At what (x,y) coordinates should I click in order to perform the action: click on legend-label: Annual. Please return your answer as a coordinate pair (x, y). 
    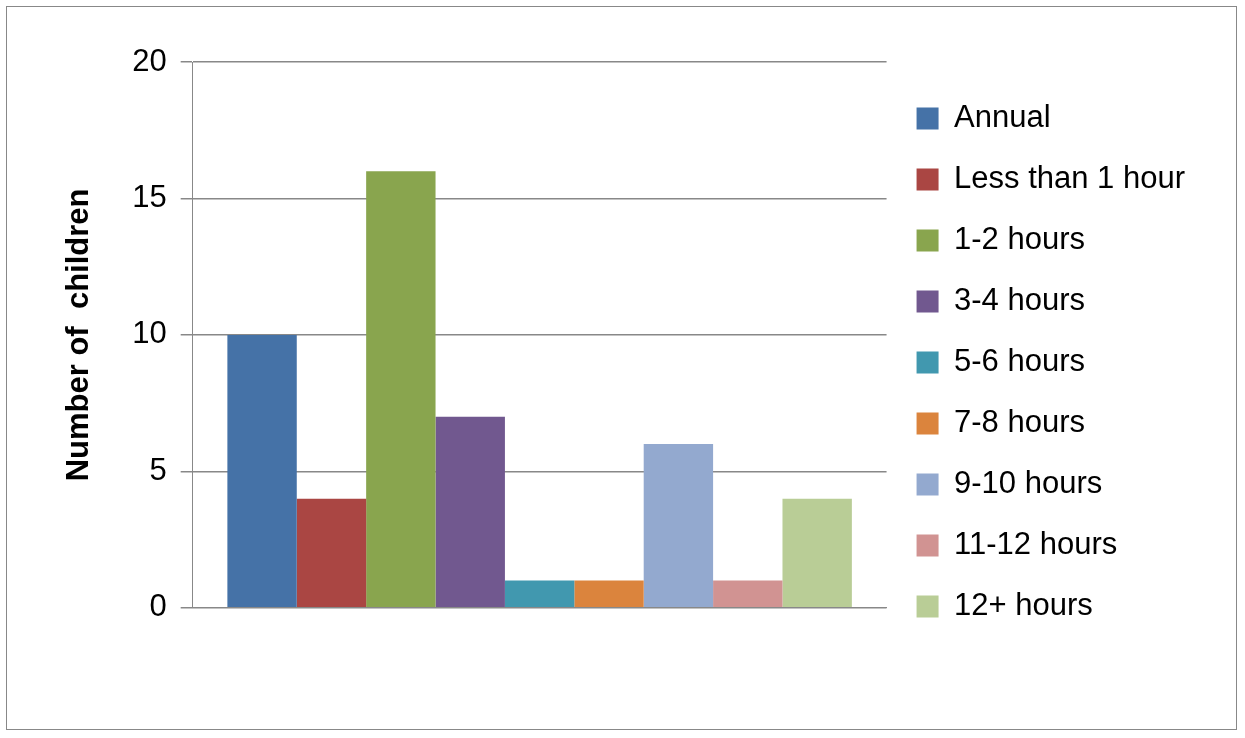
    Looking at the image, I should click on (1002, 117).